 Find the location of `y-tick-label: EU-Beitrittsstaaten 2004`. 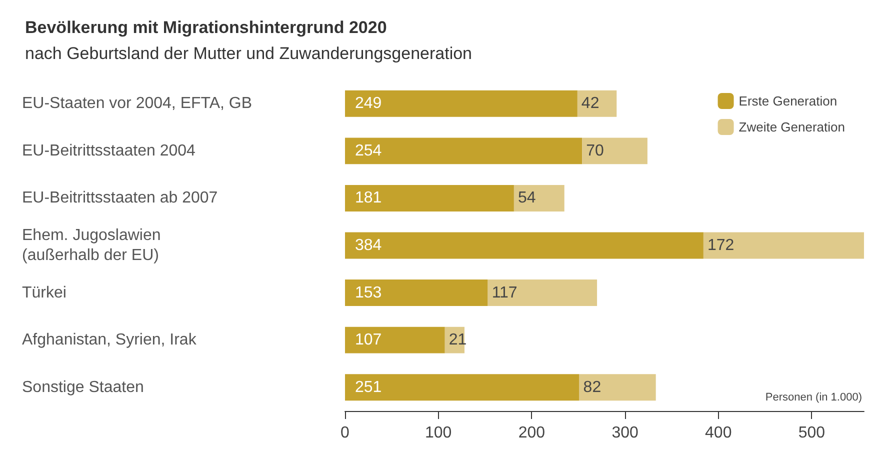

y-tick-label: EU-Beitrittsstaaten 2004 is located at coordinates (109, 151).